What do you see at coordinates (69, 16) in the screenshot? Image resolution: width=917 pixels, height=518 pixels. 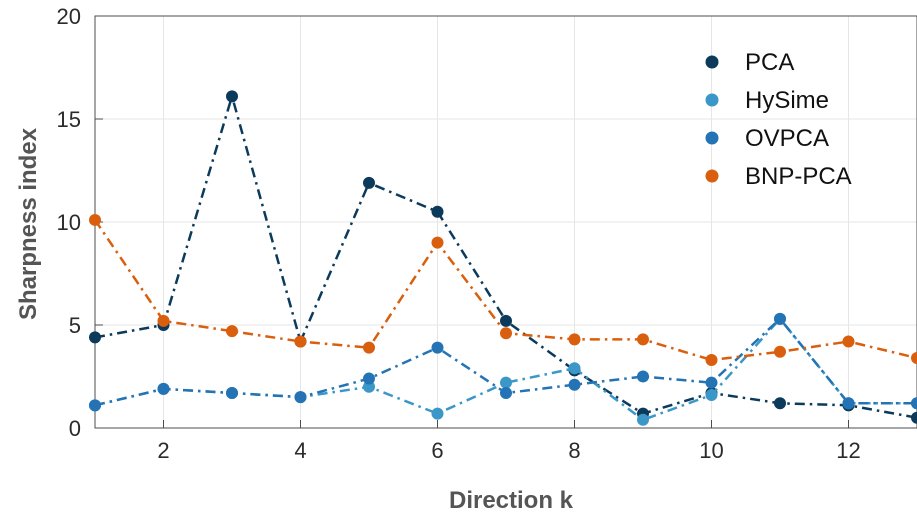 I see `y-tick-label: 20` at bounding box center [69, 16].